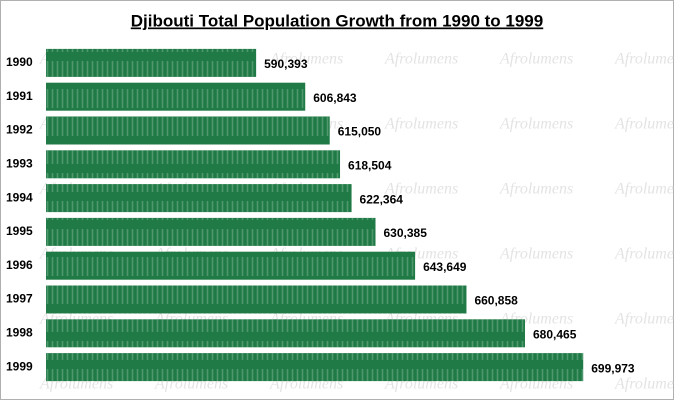  What do you see at coordinates (555, 334) in the screenshot?
I see `value-label: 680,465` at bounding box center [555, 334].